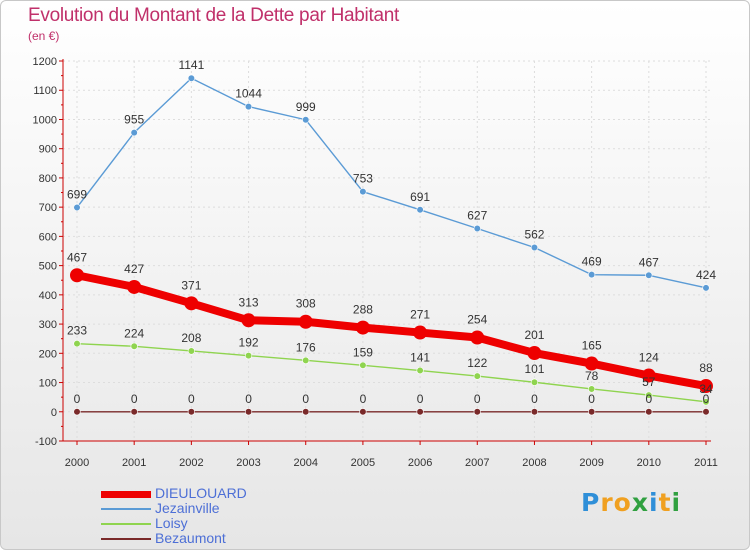  I want to click on data-label: 753, so click(363, 179).